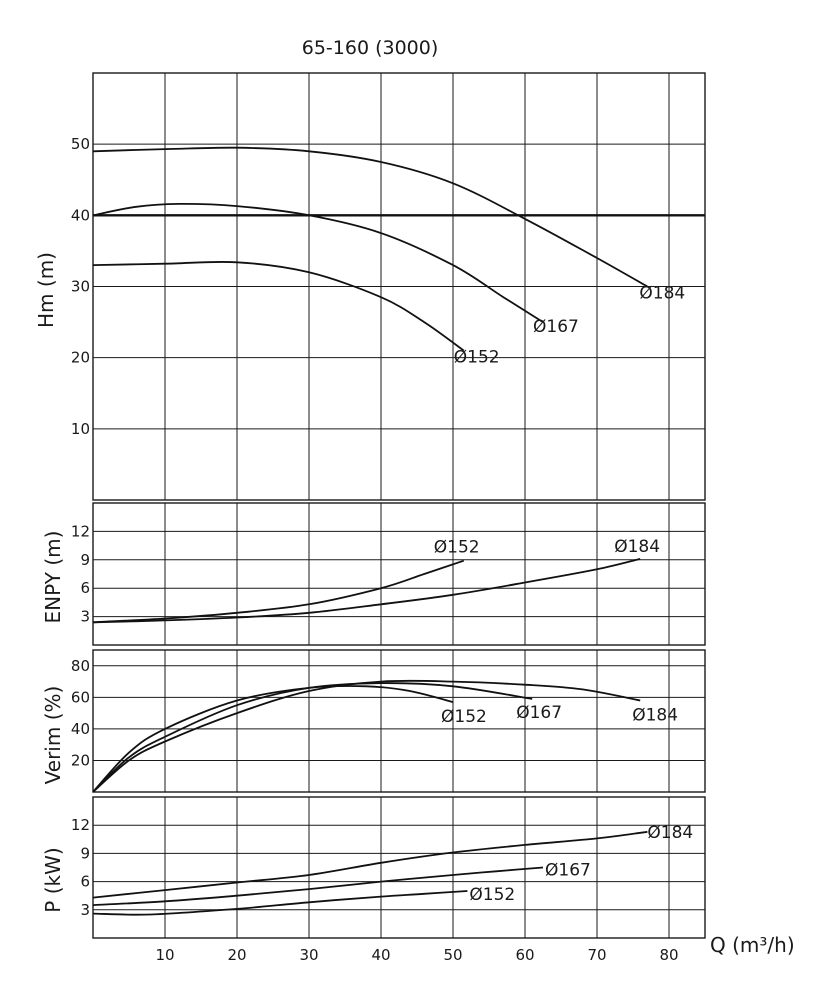 The image size is (814, 1000). I want to click on x-axis-label: Q (m³/h), so click(752, 945).